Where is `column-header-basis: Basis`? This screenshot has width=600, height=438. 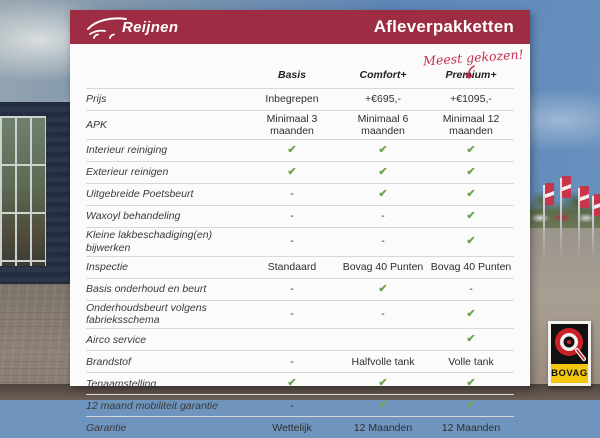
column-header-basis: Basis is located at coordinates (292, 74).